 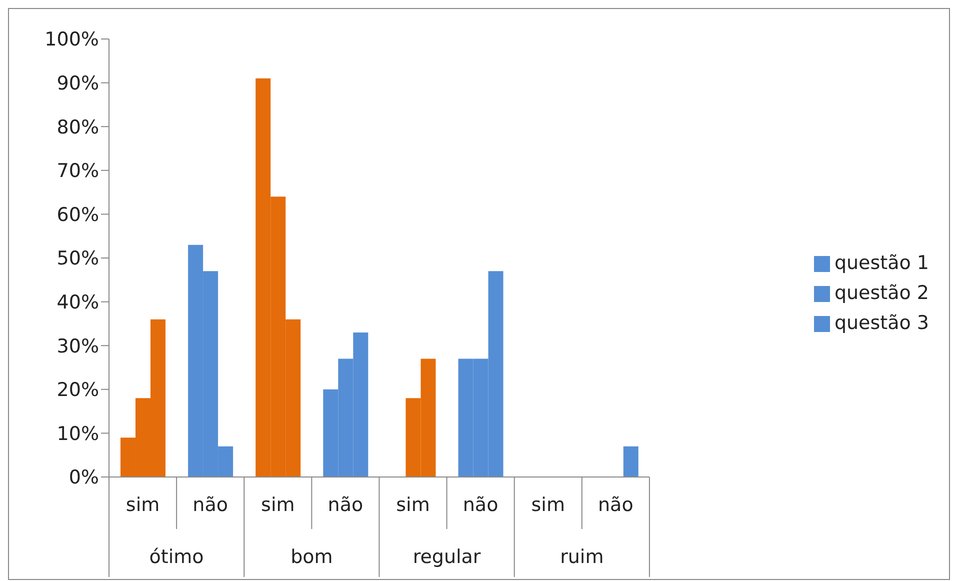 What do you see at coordinates (881, 323) in the screenshot?
I see `legend-label: questão 3` at bounding box center [881, 323].